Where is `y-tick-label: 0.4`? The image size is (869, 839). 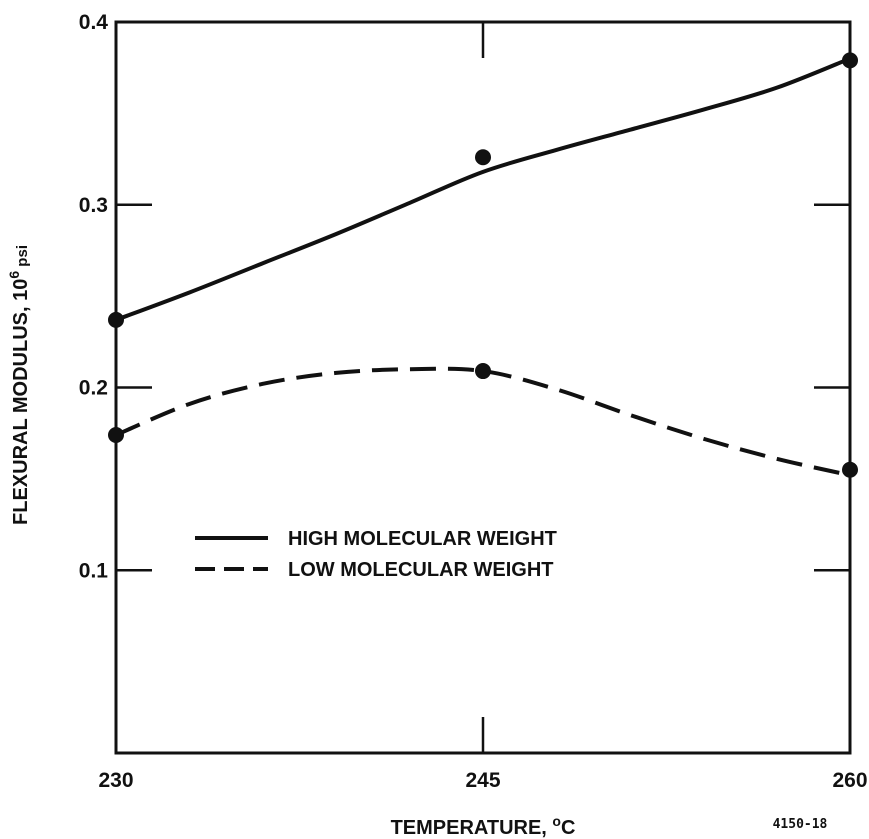
y-tick-label: 0.4 is located at coordinates (94, 22).